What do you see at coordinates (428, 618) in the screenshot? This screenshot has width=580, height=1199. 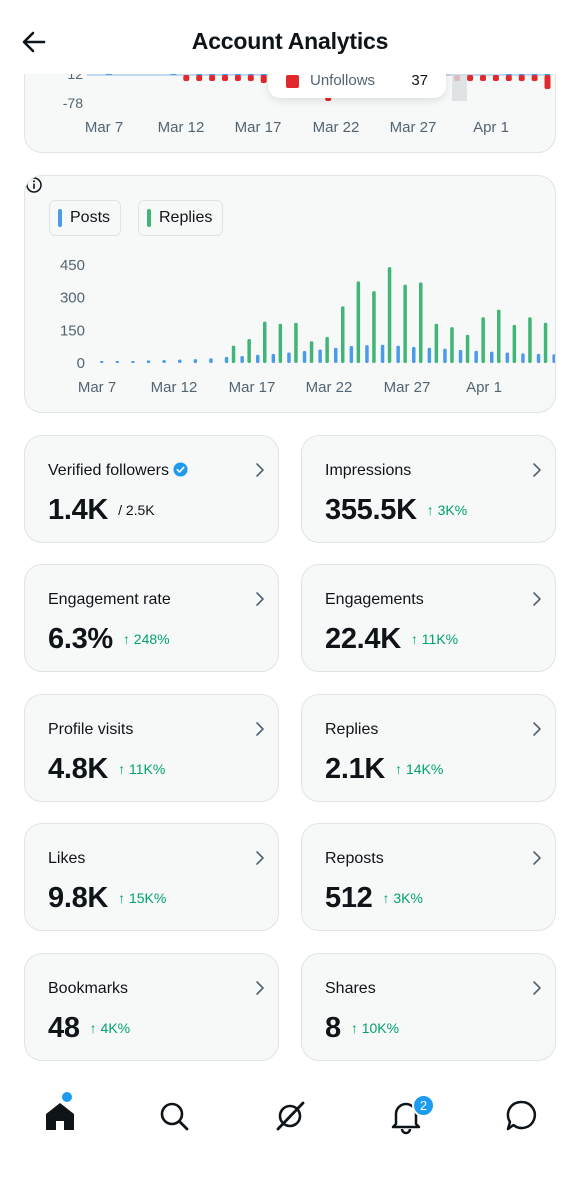 I see `stat-card: Engagements 22.4K ↑ 11K%` at bounding box center [428, 618].